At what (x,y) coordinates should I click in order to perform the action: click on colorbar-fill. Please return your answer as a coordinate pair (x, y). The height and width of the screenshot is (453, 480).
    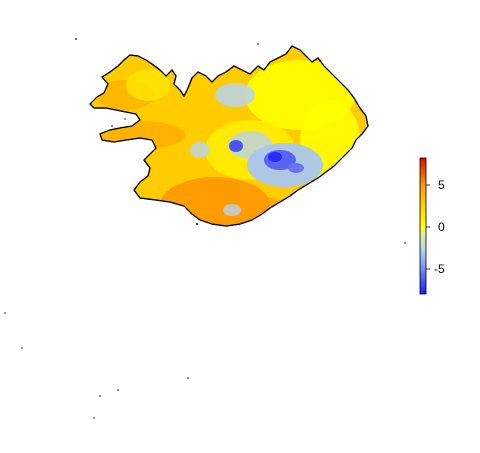
    Looking at the image, I should click on (423, 226).